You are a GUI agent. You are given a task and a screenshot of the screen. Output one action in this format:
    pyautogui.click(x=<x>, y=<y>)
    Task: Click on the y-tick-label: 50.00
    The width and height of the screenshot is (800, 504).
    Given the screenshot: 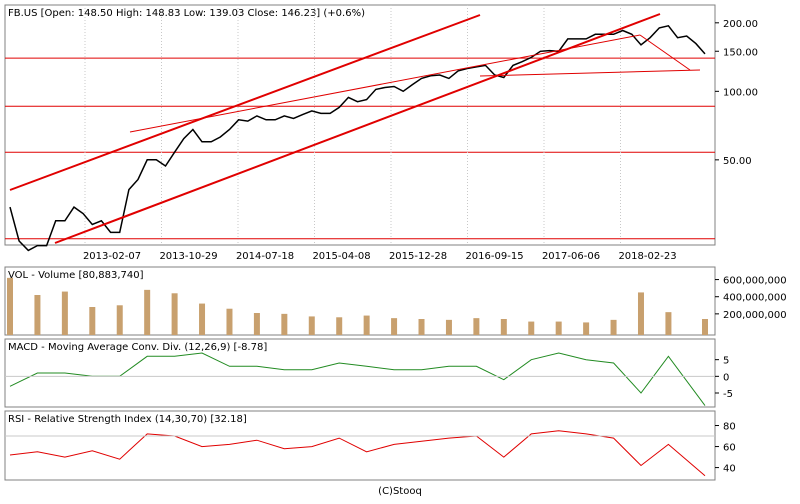 What is the action you would take?
    pyautogui.click(x=737, y=161)
    